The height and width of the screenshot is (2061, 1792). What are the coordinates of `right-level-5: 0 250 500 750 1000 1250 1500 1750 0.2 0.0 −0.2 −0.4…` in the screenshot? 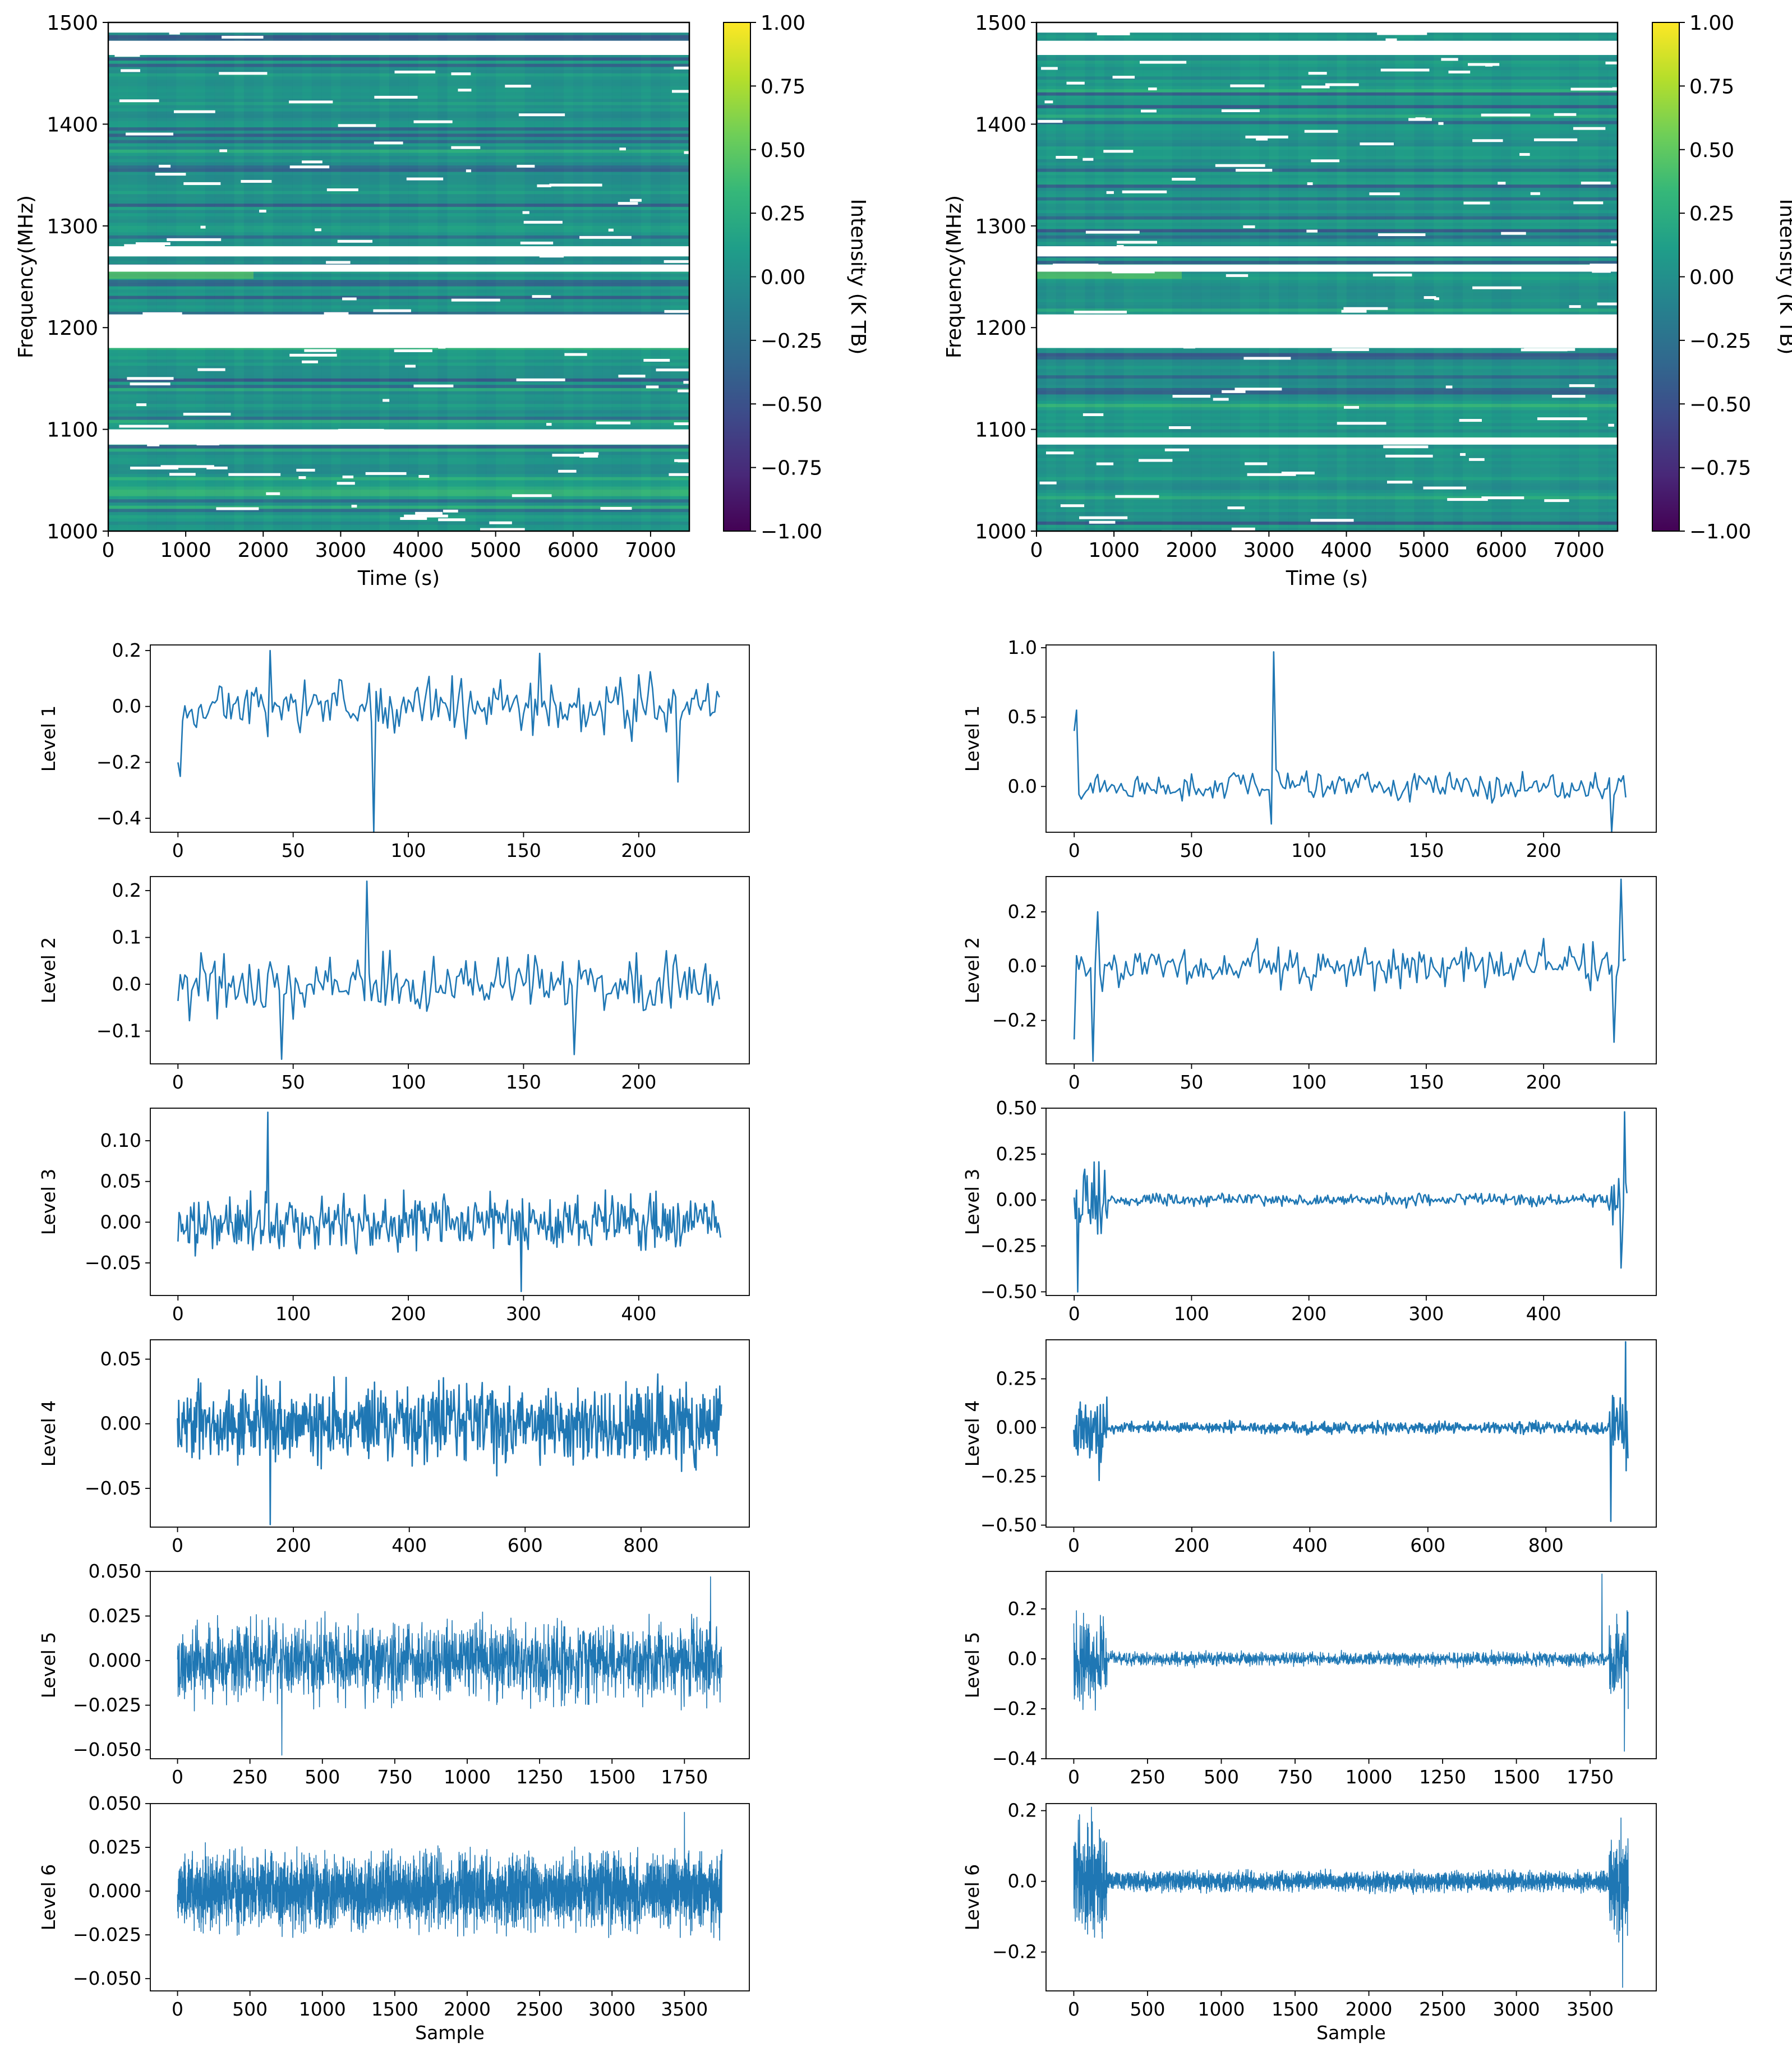 It's located at (1309, 1679).